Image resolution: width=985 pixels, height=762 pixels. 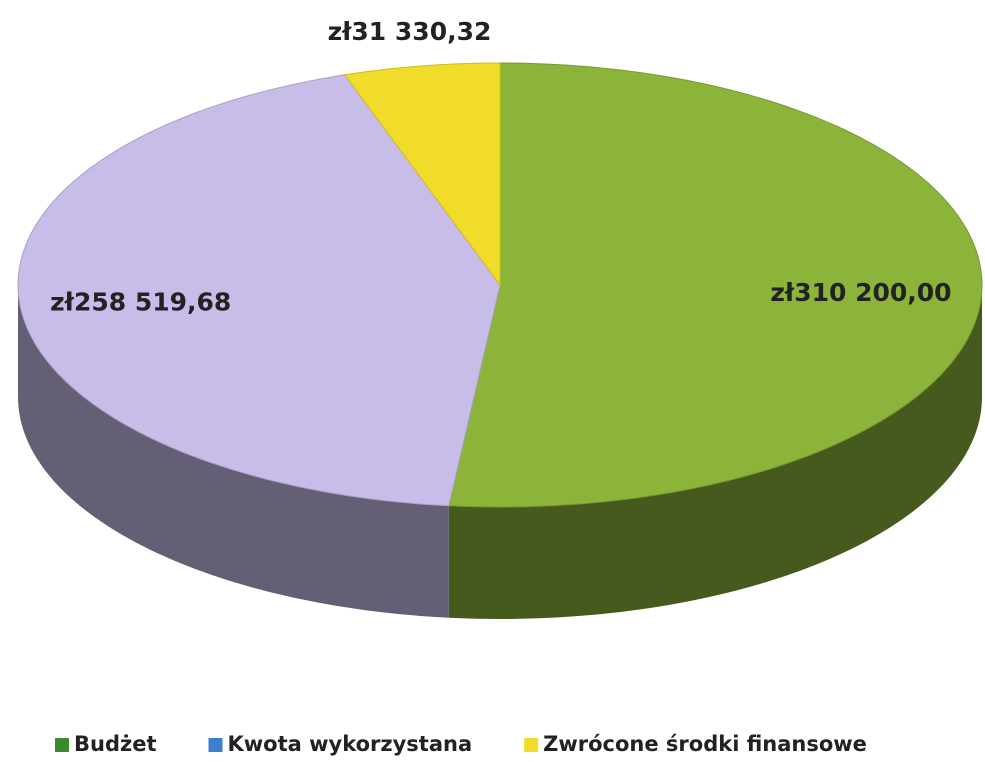 What do you see at coordinates (410, 31) in the screenshot?
I see `data-label: zł31 330,32` at bounding box center [410, 31].